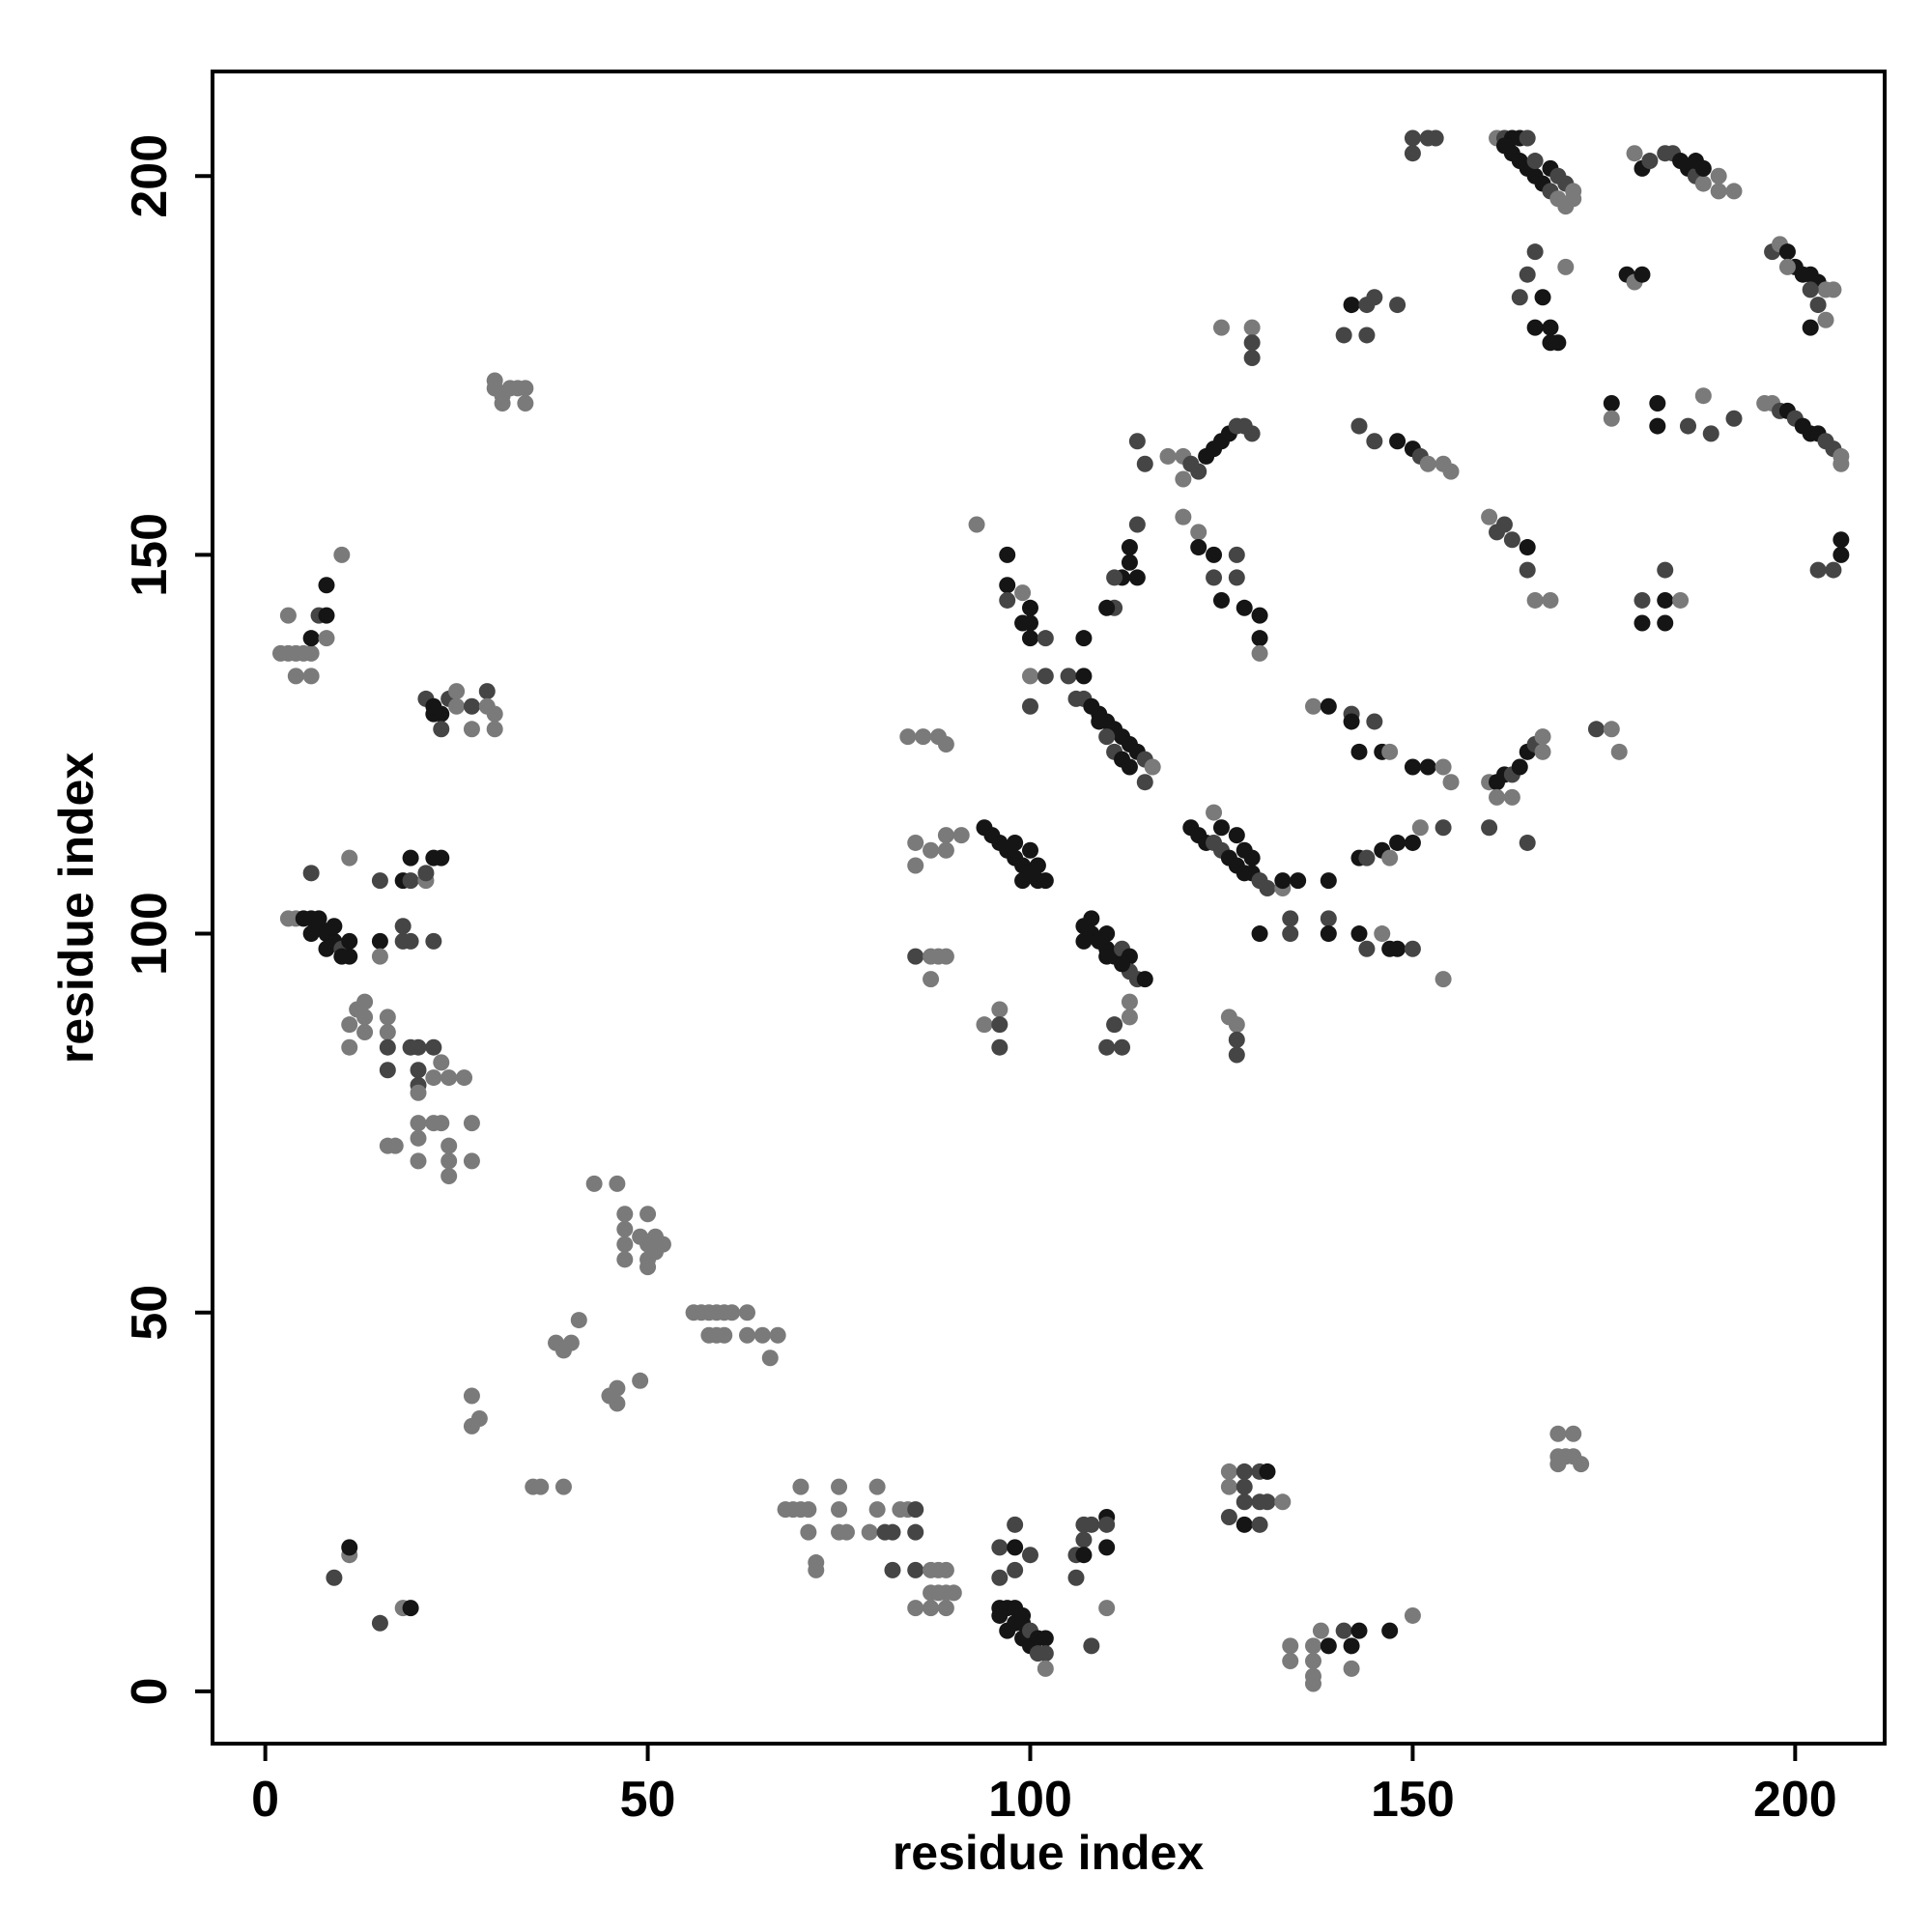  I want to click on x-tick-label: 150, so click(1413, 1800).